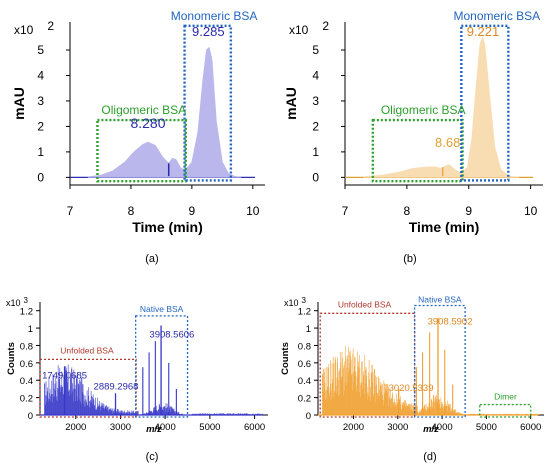  Describe the element at coordinates (208, 31) in the screenshot. I see `peak-label: 9.285` at that location.